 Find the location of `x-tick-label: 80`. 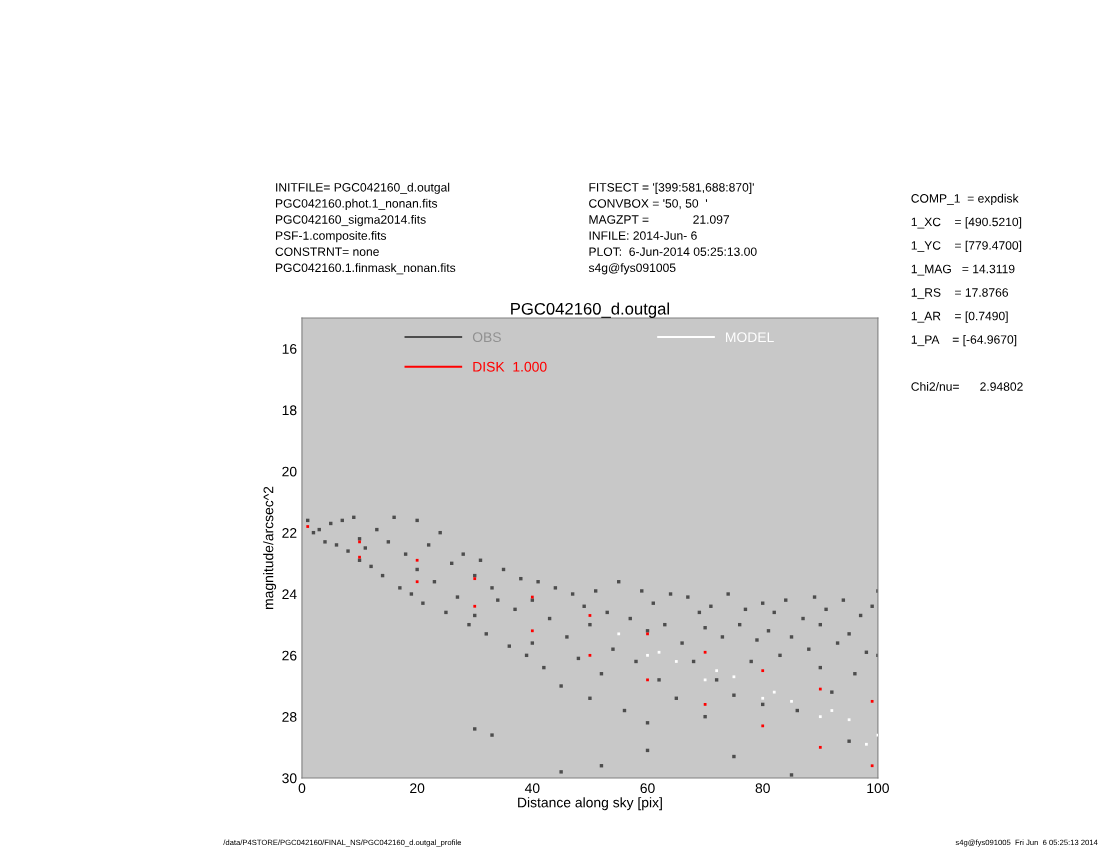

x-tick-label: 80 is located at coordinates (762, 788).